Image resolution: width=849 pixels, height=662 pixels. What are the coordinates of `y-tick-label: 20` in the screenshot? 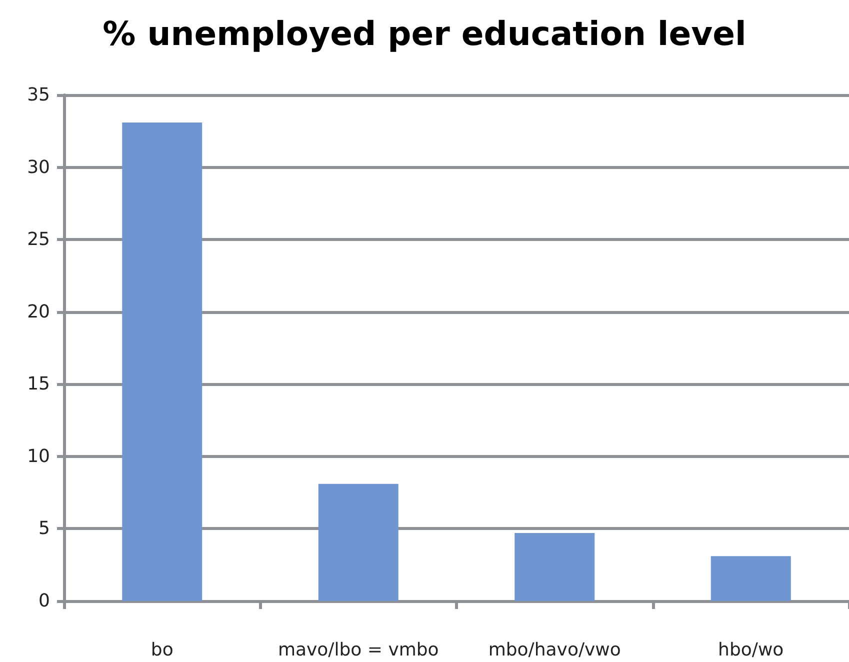 It's located at (38, 311).